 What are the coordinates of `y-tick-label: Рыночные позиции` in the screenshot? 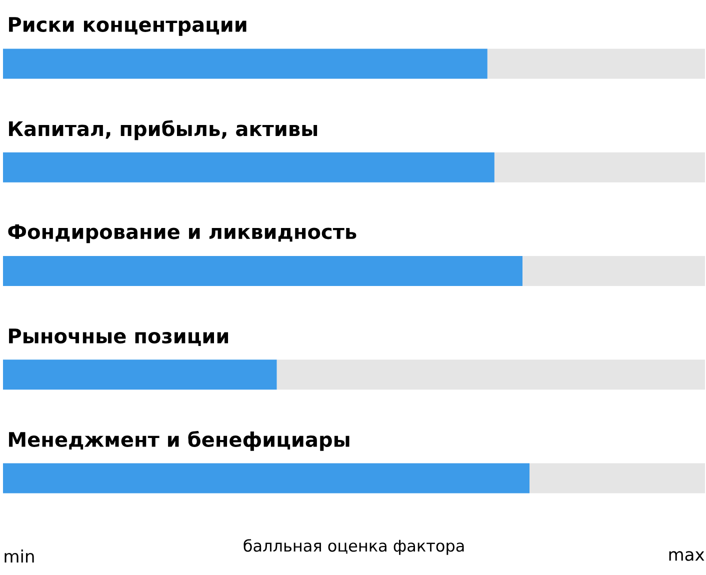 It's located at (118, 337).